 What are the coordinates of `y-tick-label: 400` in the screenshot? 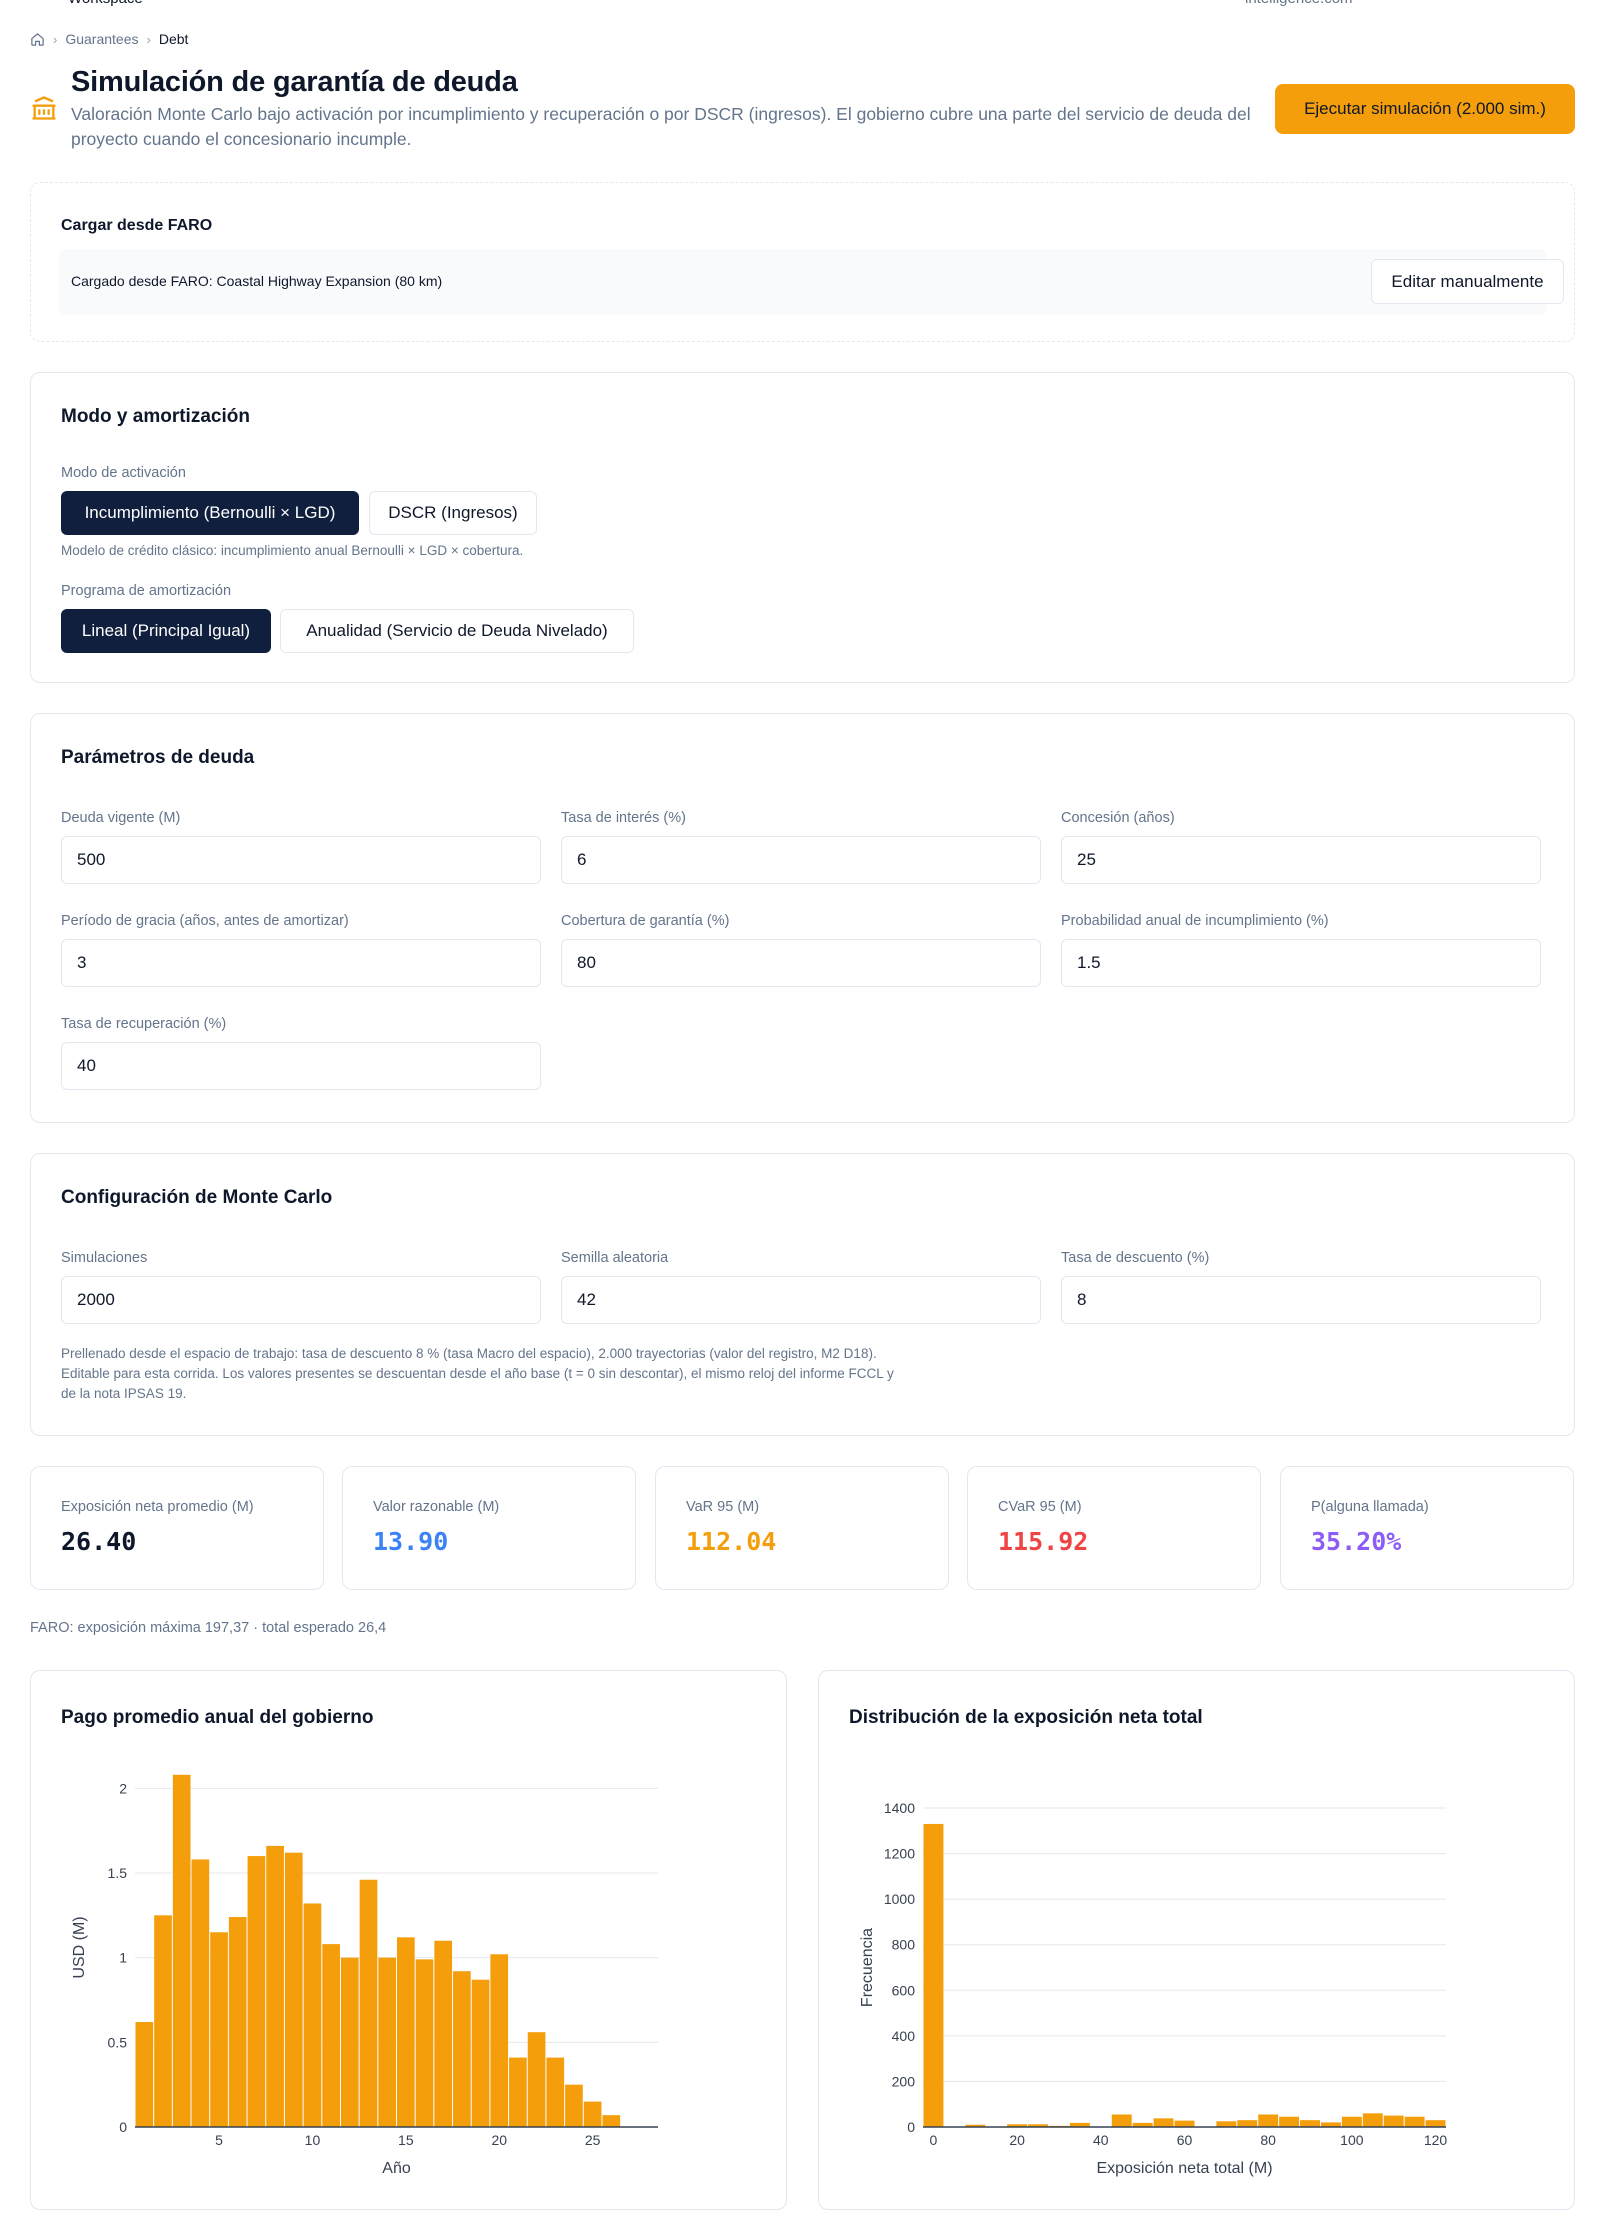 It's located at (904, 2036).